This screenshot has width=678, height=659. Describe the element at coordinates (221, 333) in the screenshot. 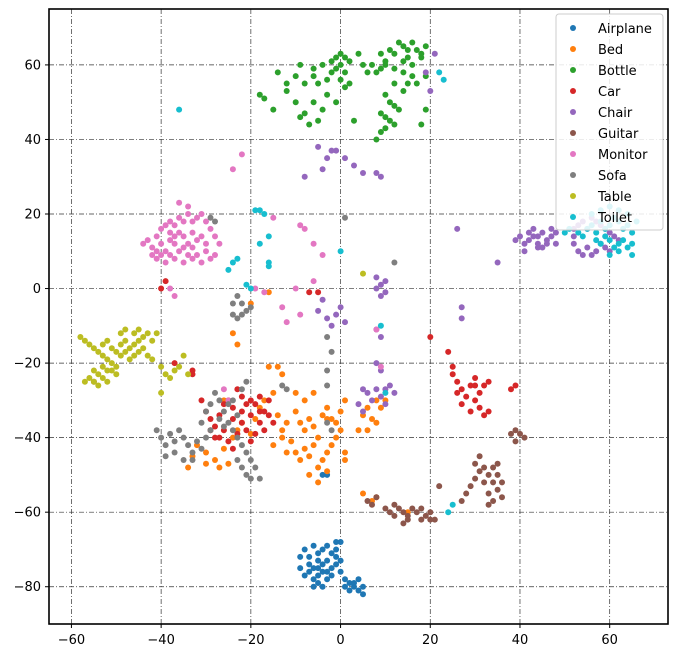

I see `series-table` at that location.